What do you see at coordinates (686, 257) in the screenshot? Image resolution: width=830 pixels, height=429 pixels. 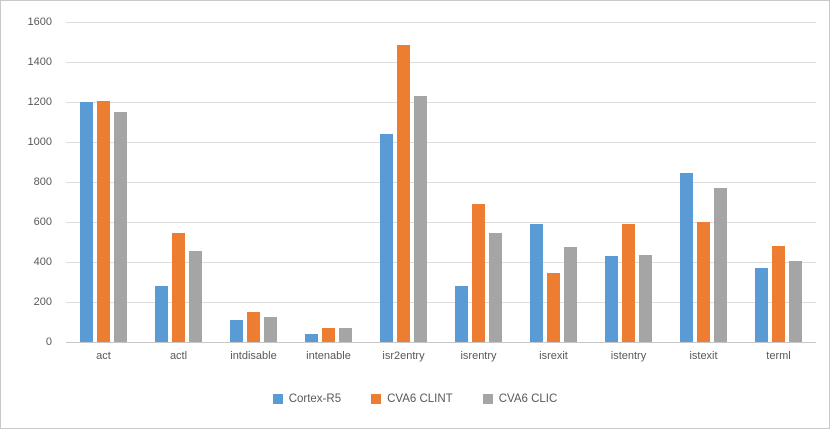 I see `bar-cortex-r5-istexit` at bounding box center [686, 257].